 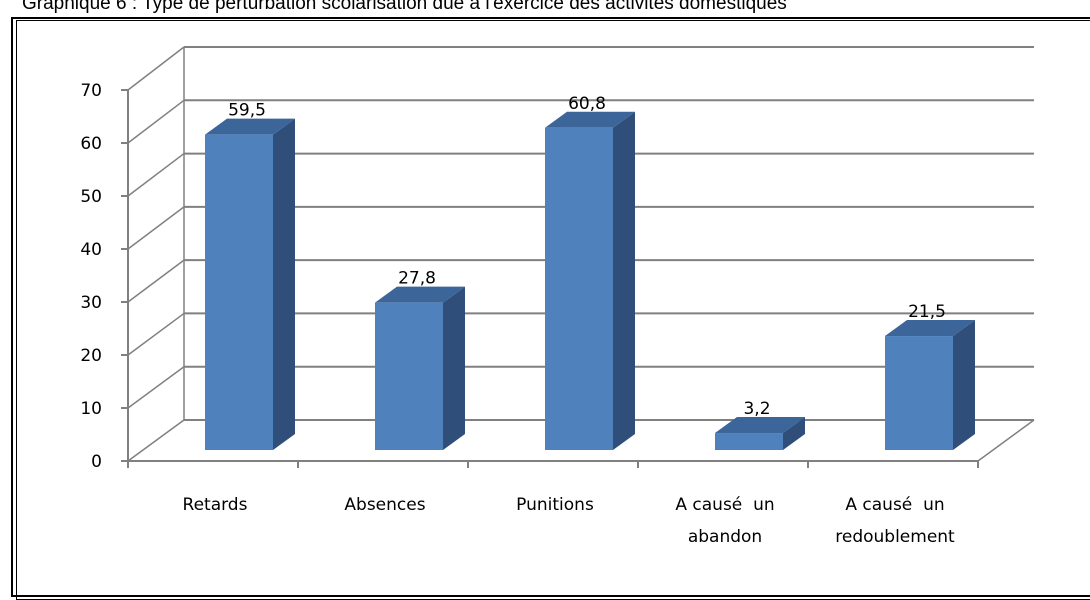 What do you see at coordinates (894, 505) in the screenshot?
I see `category-label-4-0: A causé un` at bounding box center [894, 505].